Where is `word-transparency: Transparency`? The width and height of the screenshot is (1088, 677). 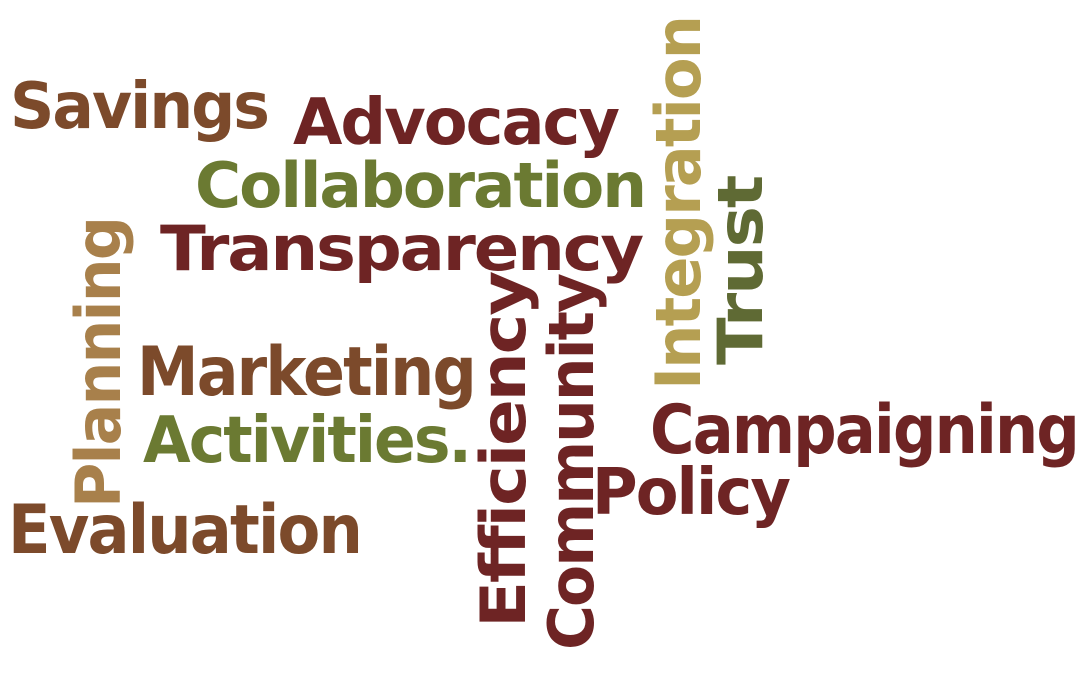 word-transparency: Transparency is located at coordinates (402, 248).